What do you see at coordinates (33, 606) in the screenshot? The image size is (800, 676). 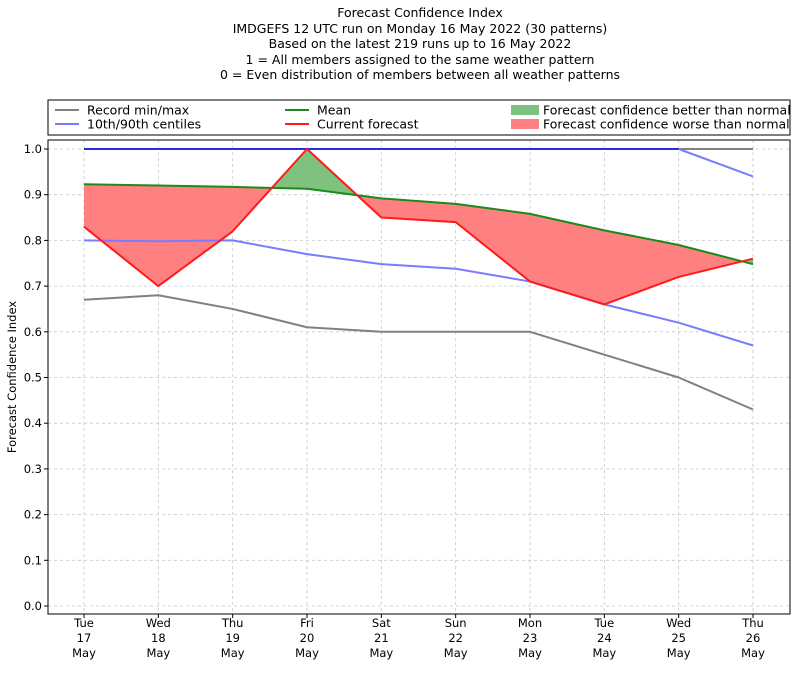 I see `y-tick-label: 0.0` at bounding box center [33, 606].